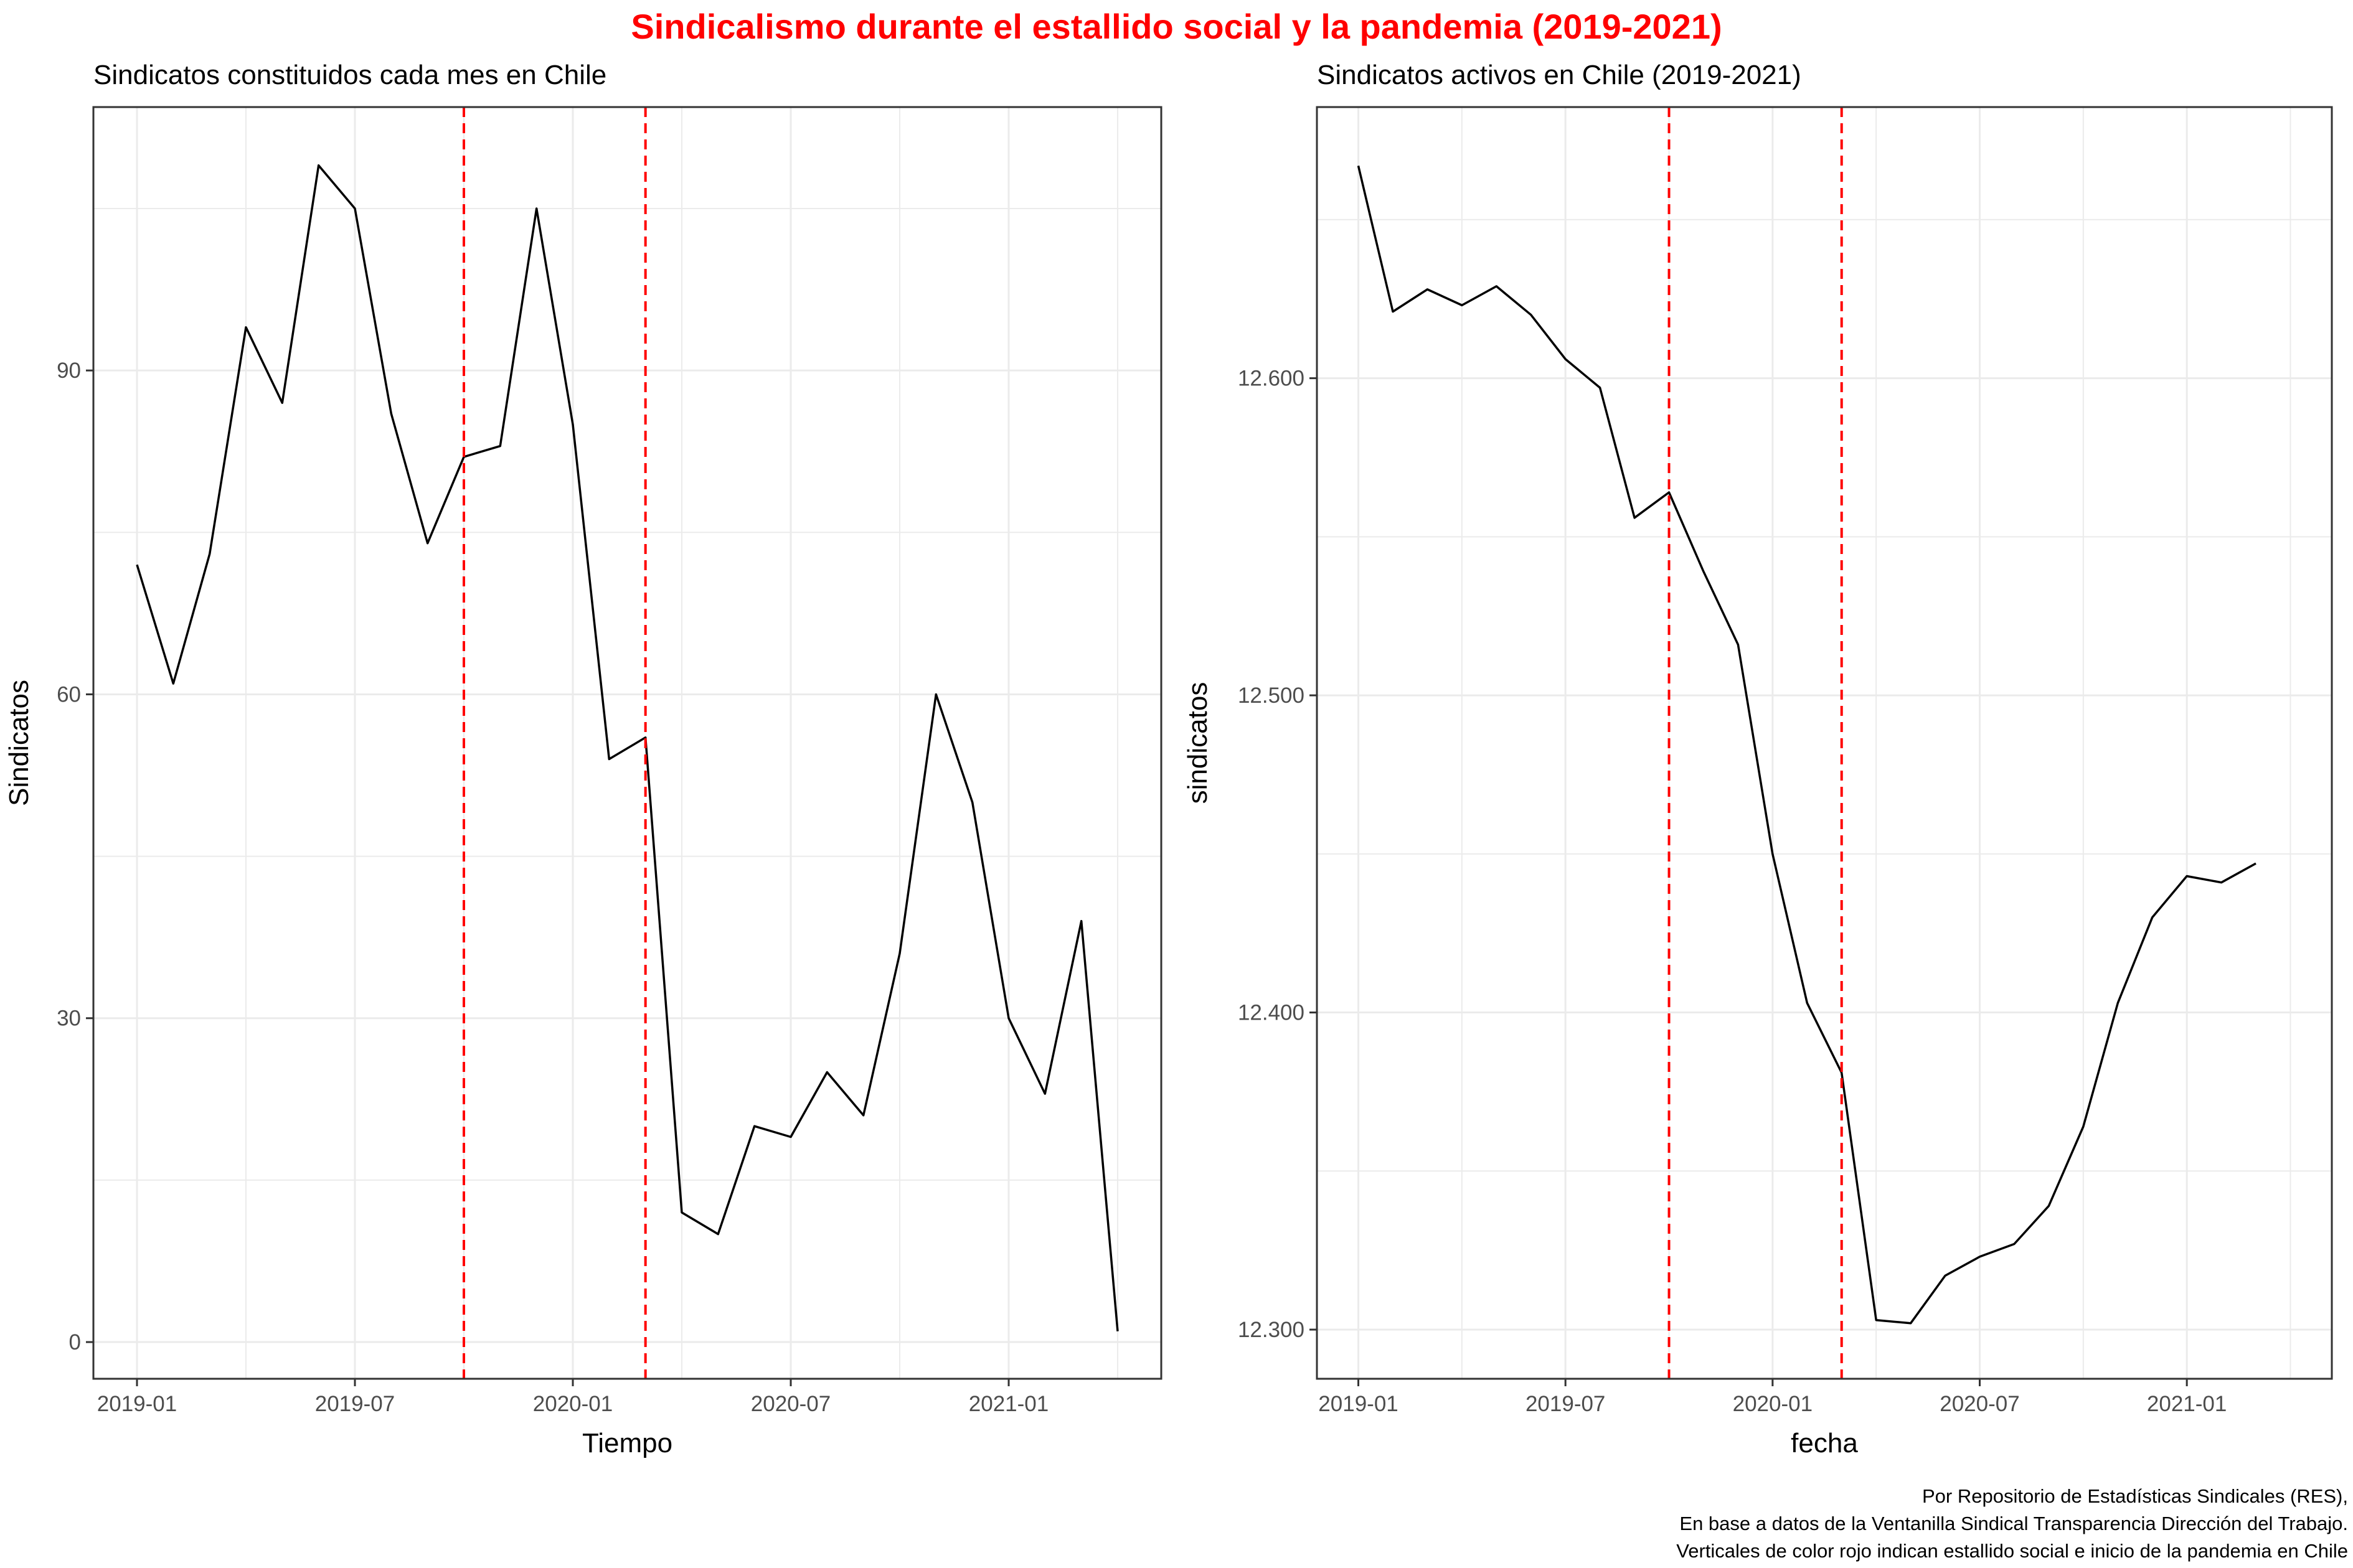  Describe the element at coordinates (69, 694) in the screenshot. I see `left-ytick-label-2: 60` at that location.